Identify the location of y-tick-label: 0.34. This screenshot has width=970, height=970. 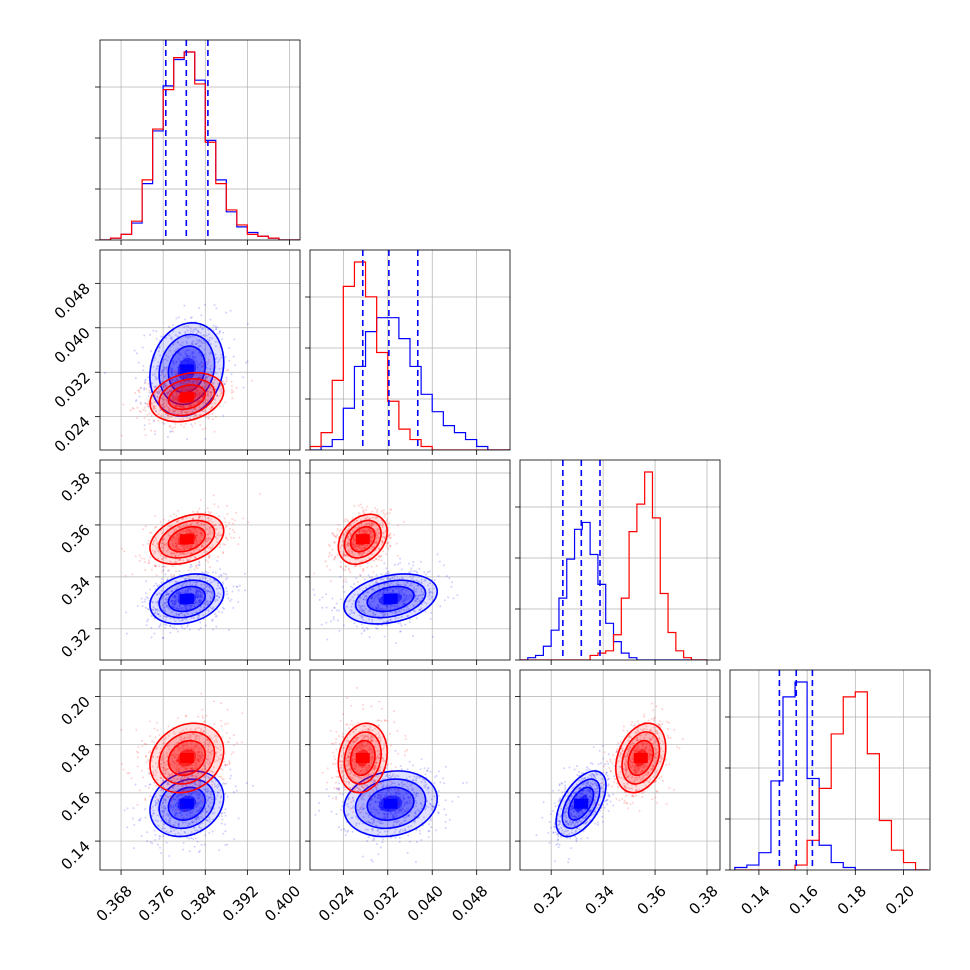
(75, 591).